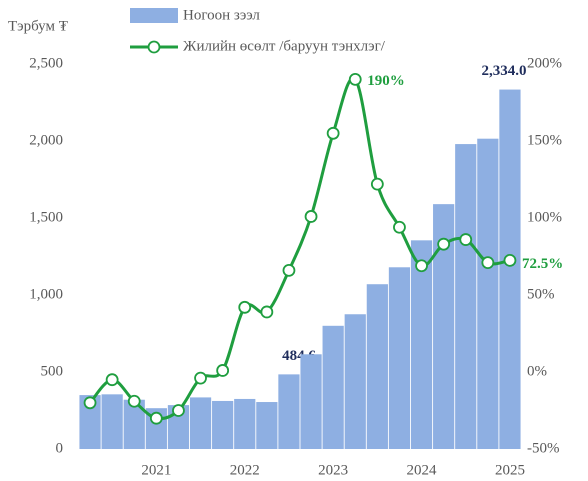  What do you see at coordinates (46, 140) in the screenshot?
I see `y-tick-label: 2,000` at bounding box center [46, 140].